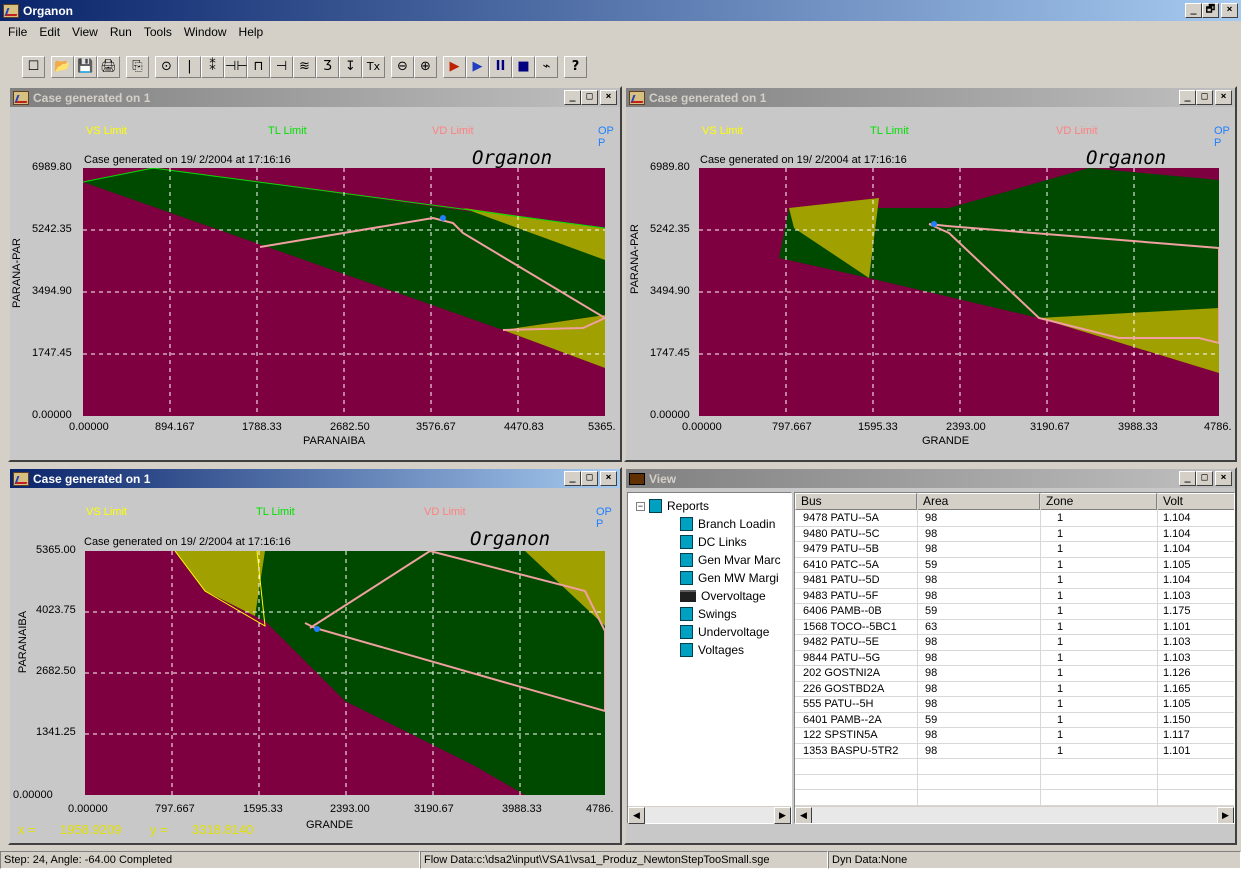 This screenshot has width=1241, height=869. I want to click on generator-icon: ⊙, so click(166, 67).